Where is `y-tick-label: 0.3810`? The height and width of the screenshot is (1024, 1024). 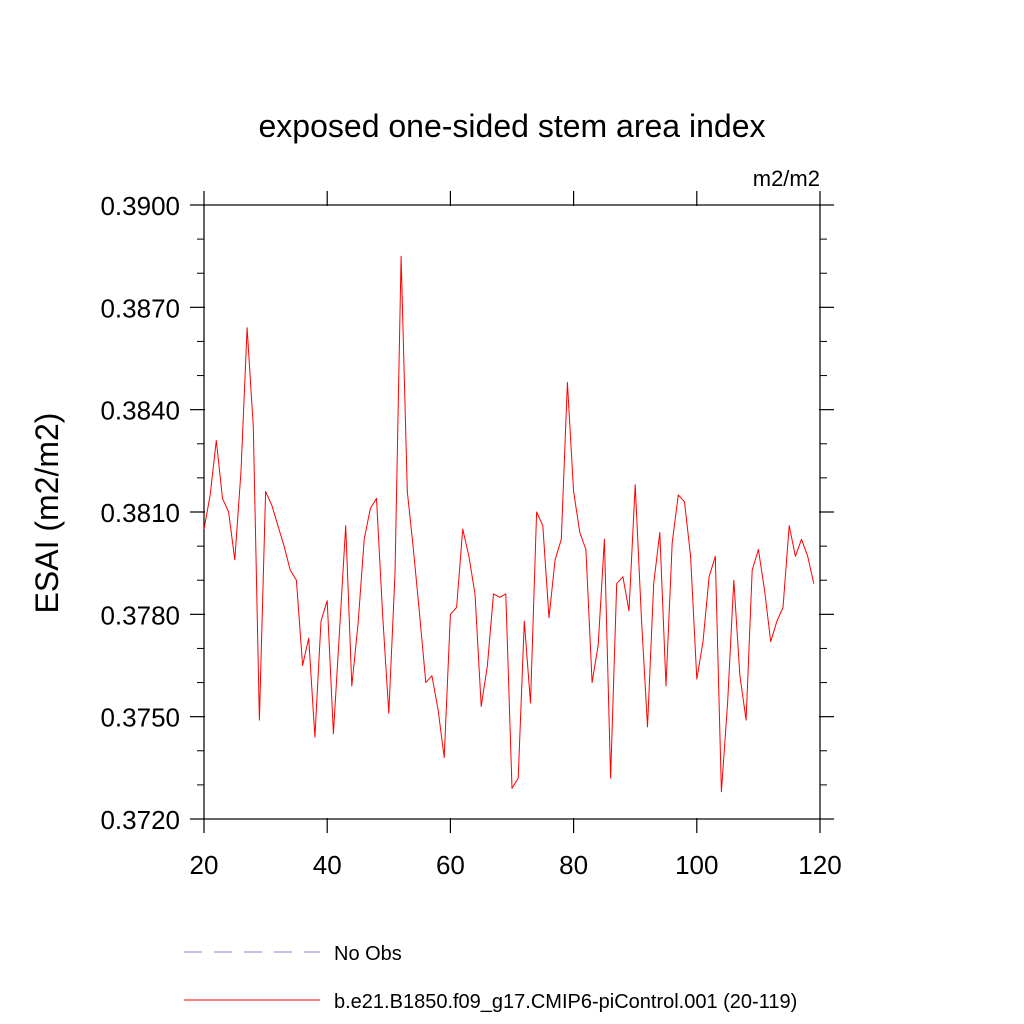 y-tick-label: 0.3810 is located at coordinates (140, 513).